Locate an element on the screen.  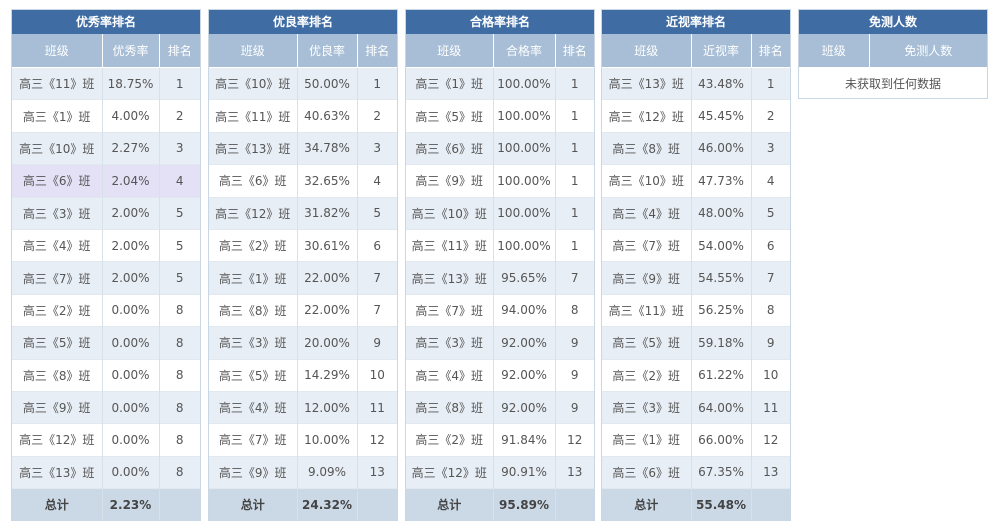
exempt-count-panel: 免测人数 班级 免测人数 未获取到任何数据 is located at coordinates (893, 54).